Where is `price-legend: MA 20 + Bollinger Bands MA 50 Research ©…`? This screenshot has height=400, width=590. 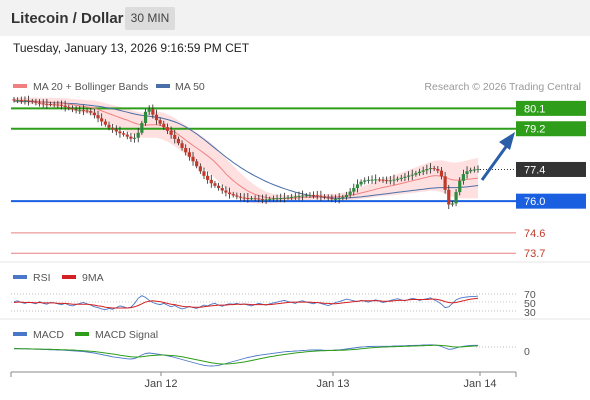
price-legend: MA 20 + Bollinger Bands MA 50 Research ©… is located at coordinates (297, 87).